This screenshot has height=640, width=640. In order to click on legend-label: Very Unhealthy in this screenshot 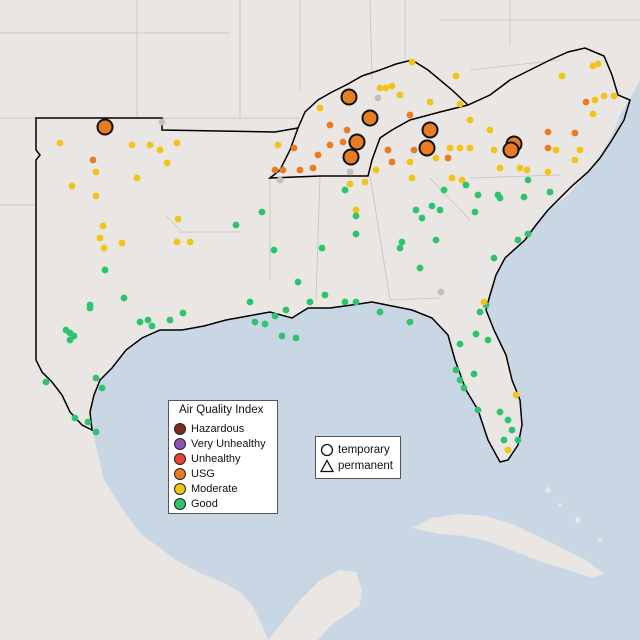, I will do `click(228, 443)`.